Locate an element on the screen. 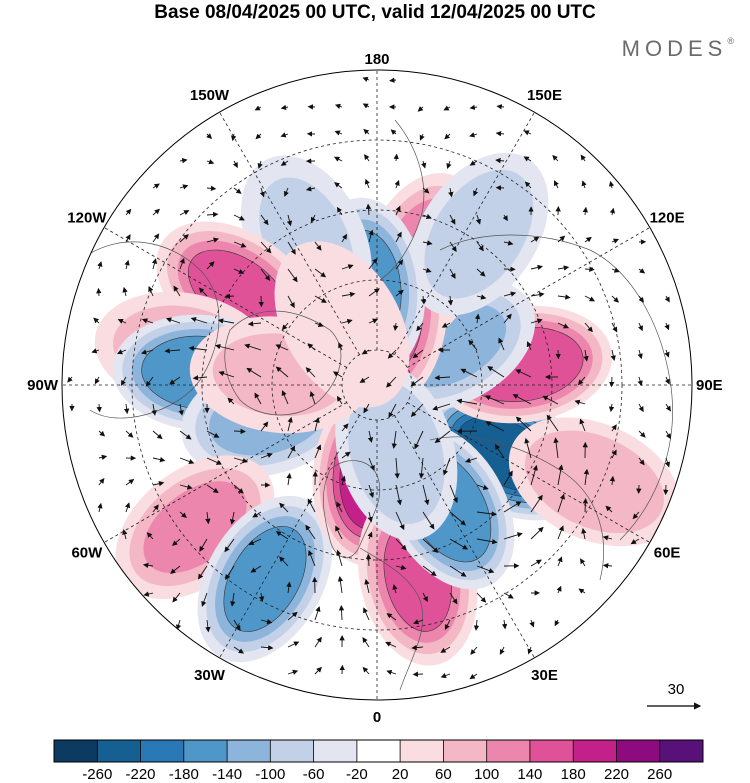 This screenshot has width=750, height=783. brand-registered-mark: ® is located at coordinates (730, 41).